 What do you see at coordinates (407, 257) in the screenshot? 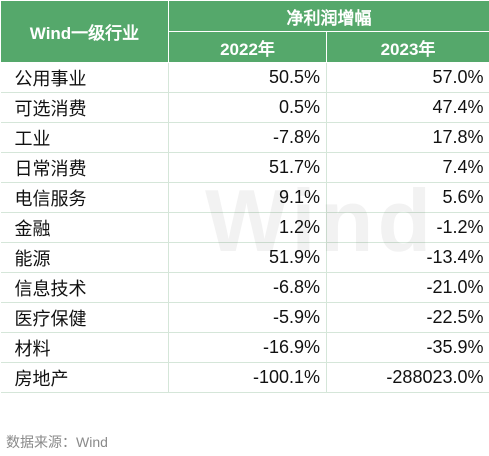
I see `value-cell: -13.4%` at bounding box center [407, 257].